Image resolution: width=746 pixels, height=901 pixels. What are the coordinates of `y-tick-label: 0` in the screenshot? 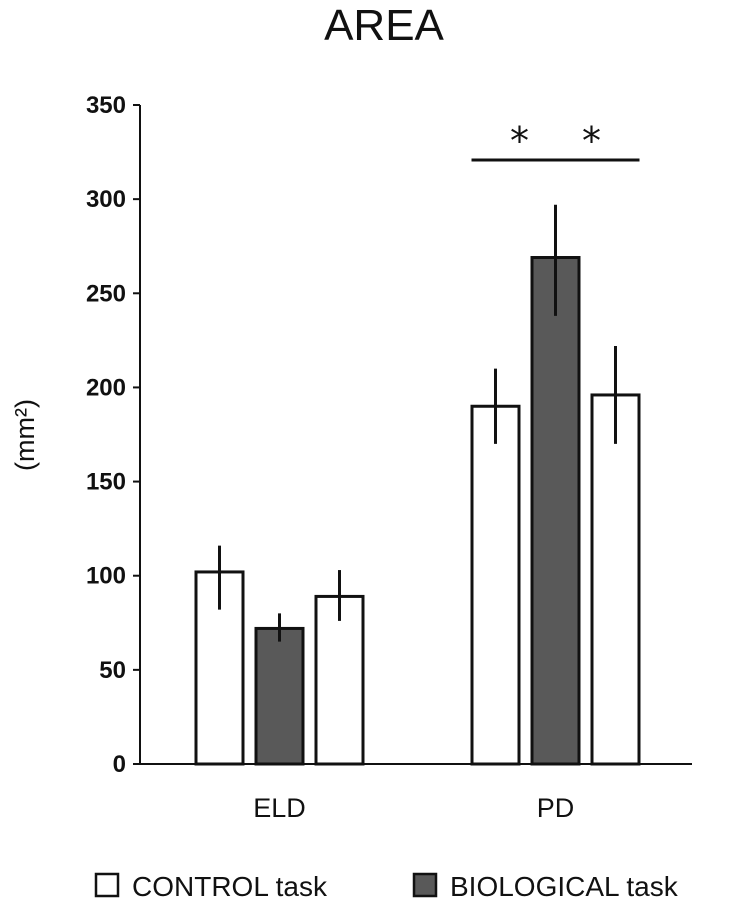 It's located at (119, 764).